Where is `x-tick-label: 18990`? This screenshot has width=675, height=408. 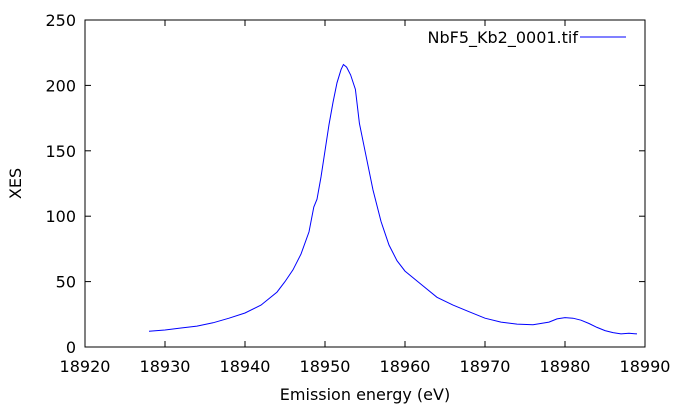 x-tick-label: 18990 is located at coordinates (645, 366).